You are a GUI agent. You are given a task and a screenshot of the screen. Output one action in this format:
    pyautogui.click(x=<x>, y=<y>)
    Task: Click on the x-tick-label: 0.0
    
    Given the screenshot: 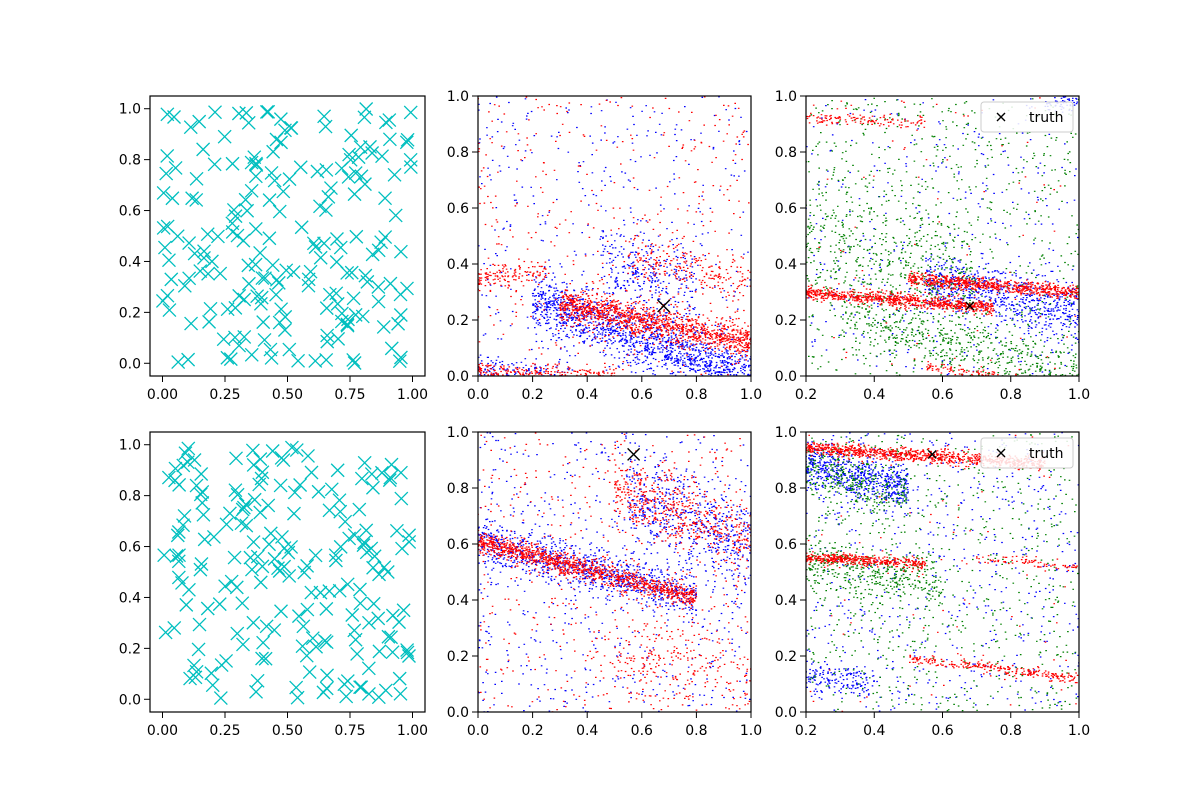 What is the action you would take?
    pyautogui.click(x=478, y=731)
    